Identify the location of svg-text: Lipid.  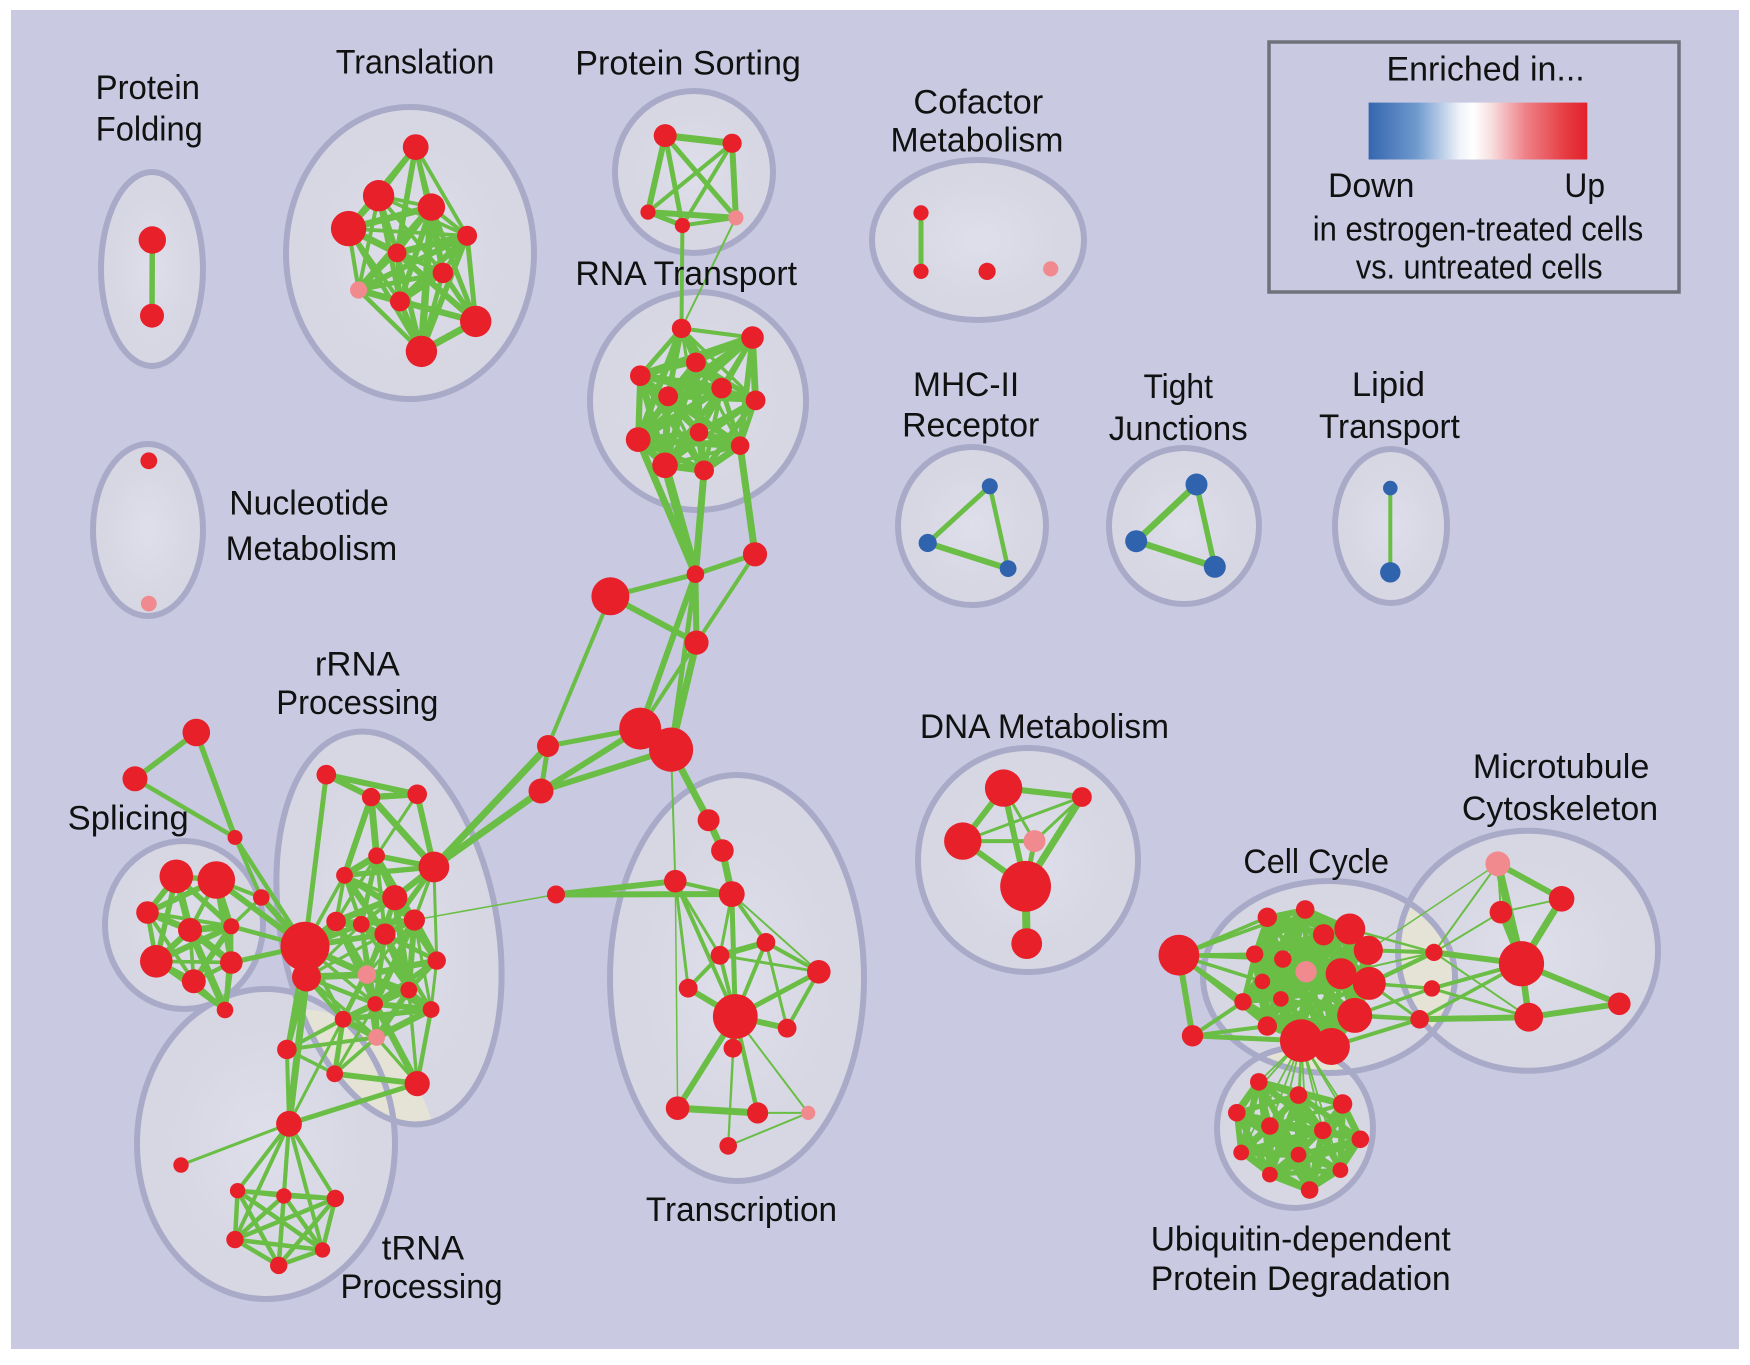
(1388, 385).